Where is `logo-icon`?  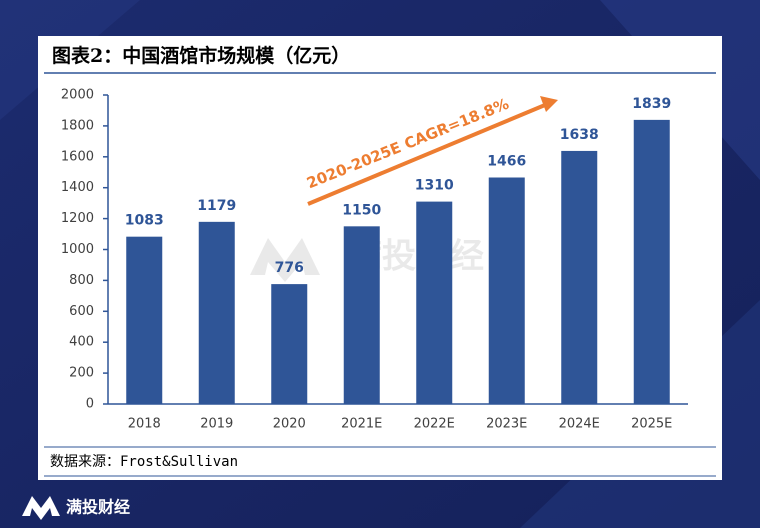
logo-icon is located at coordinates (41, 508).